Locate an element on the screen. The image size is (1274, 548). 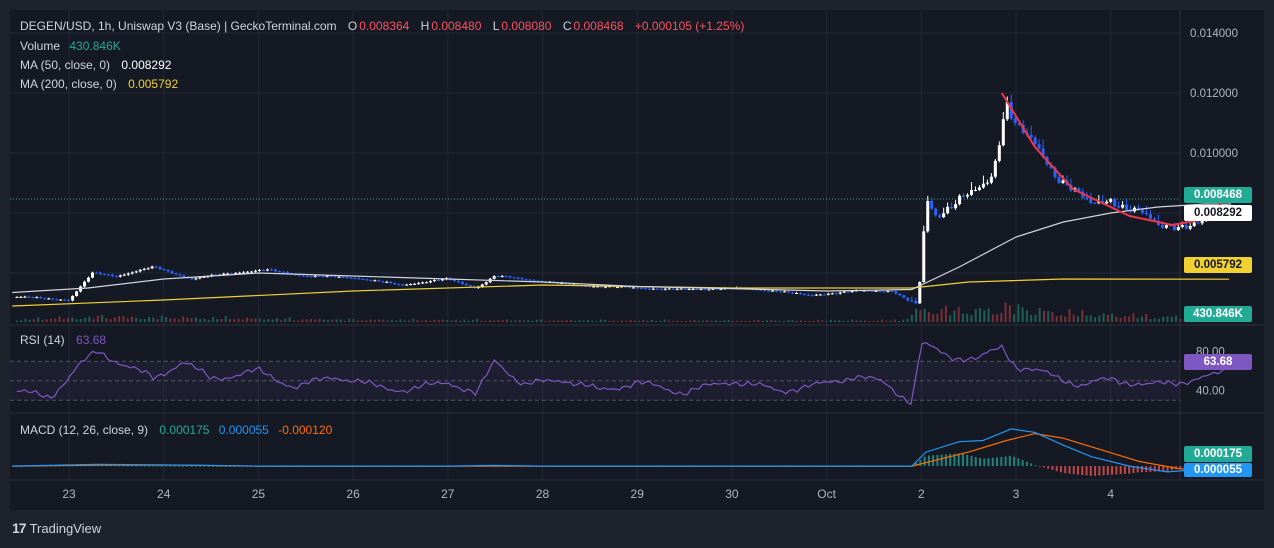
macd-label: MACD (12, 26, close, 9) is located at coordinates (84, 430).